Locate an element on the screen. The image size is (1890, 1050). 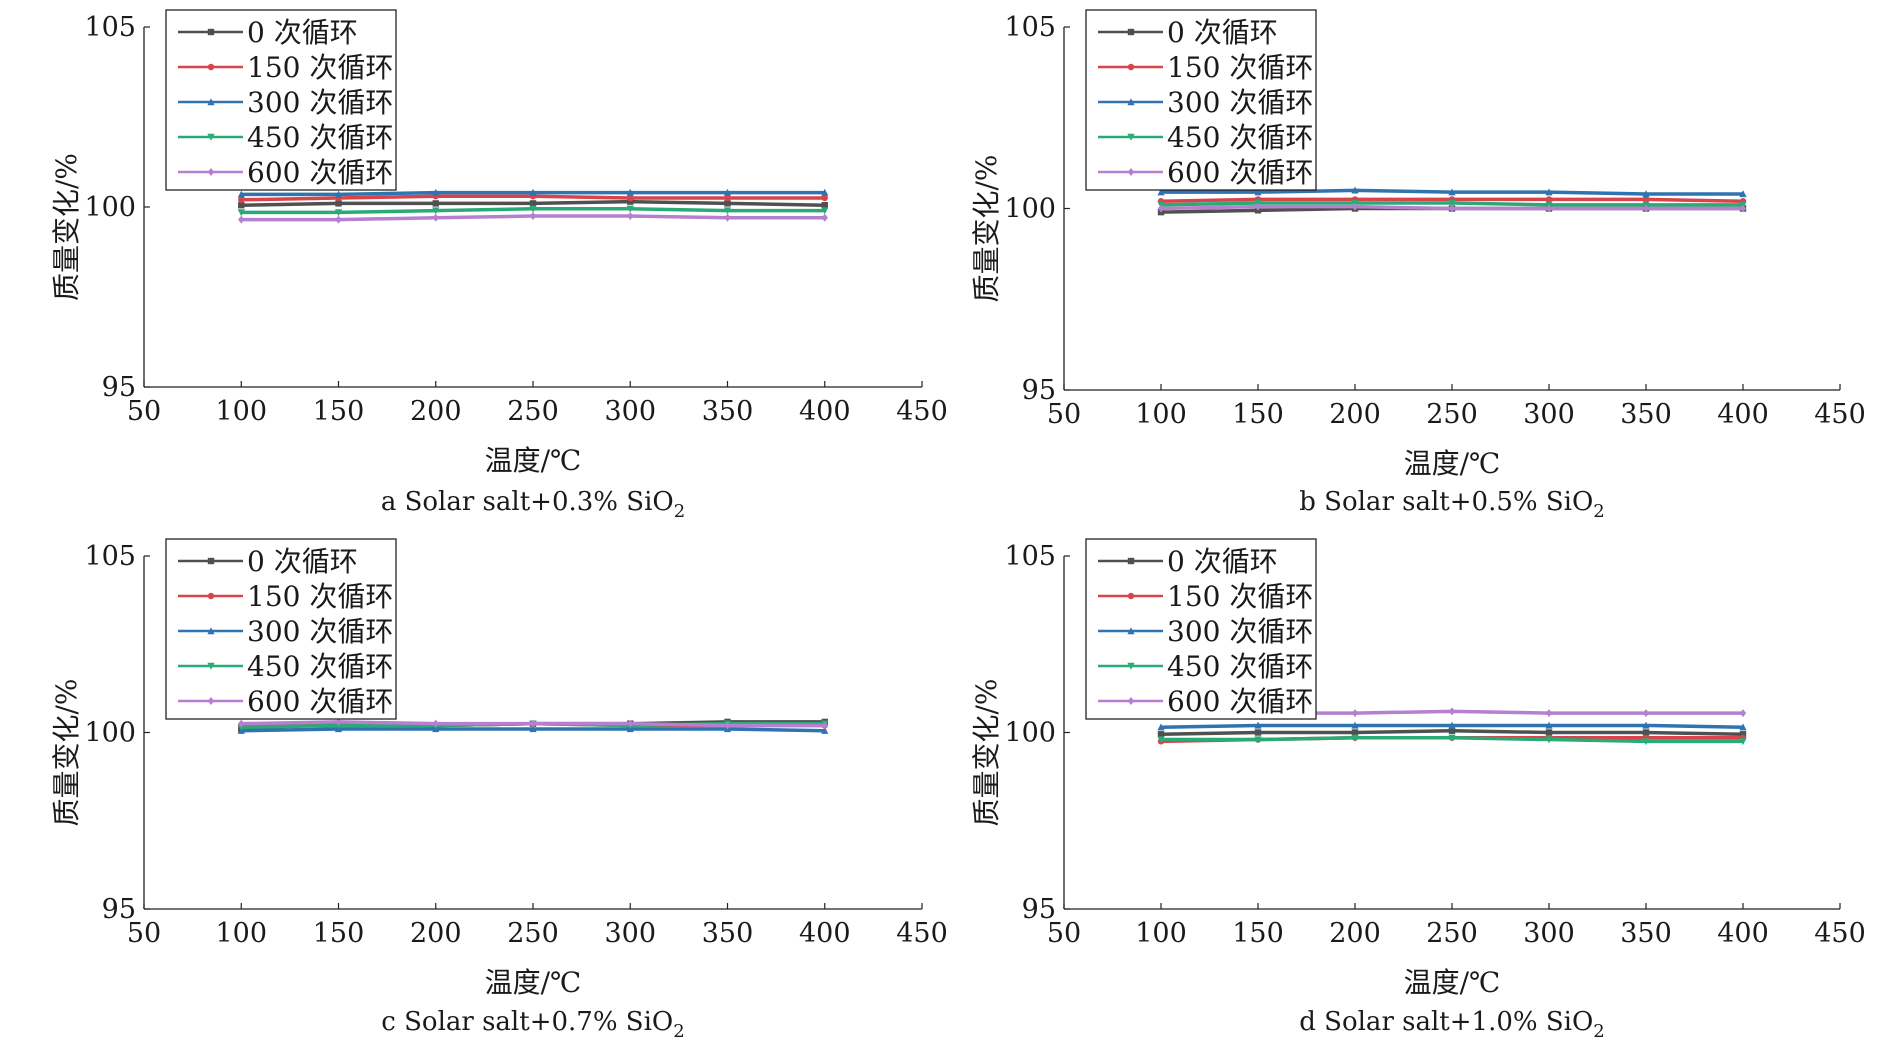
caption-letter: a is located at coordinates (393, 502).